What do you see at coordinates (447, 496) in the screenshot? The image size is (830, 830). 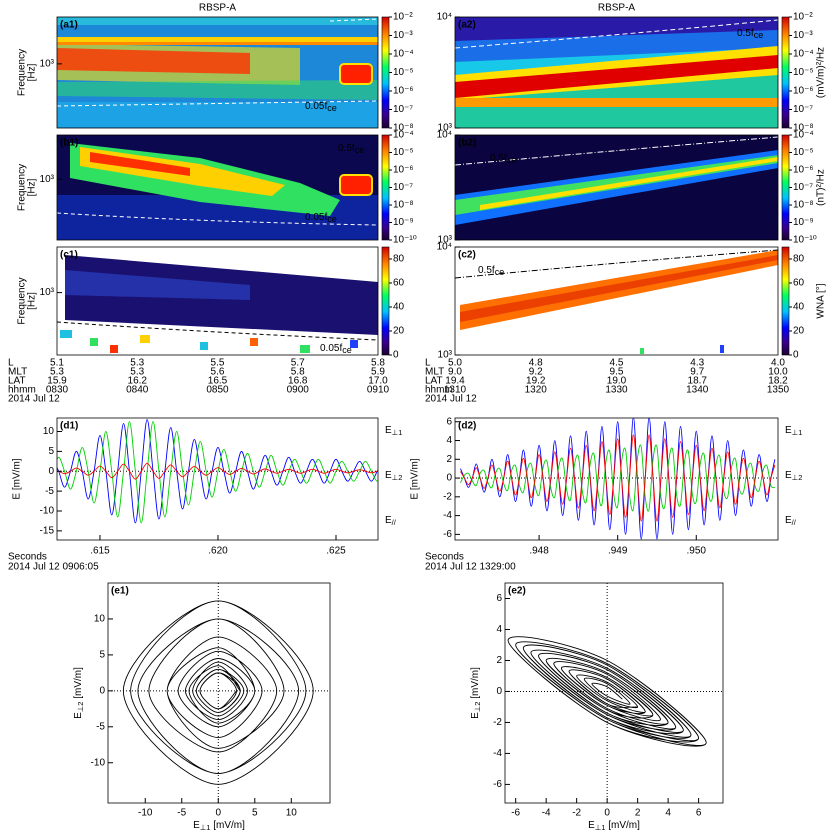 I see `y-tick-label: -2` at bounding box center [447, 496].